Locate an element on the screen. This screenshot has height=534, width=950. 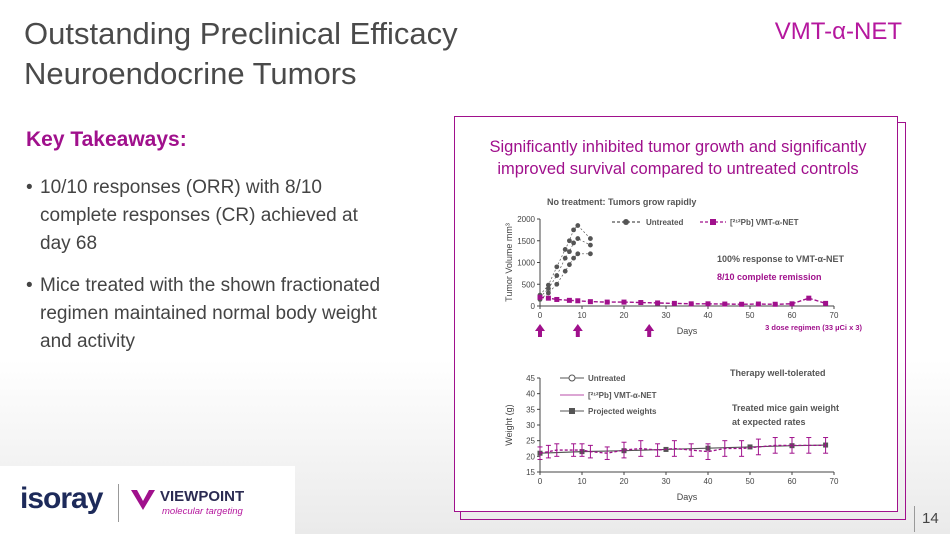
weight-x-tick-label: 40 is located at coordinates (708, 481).